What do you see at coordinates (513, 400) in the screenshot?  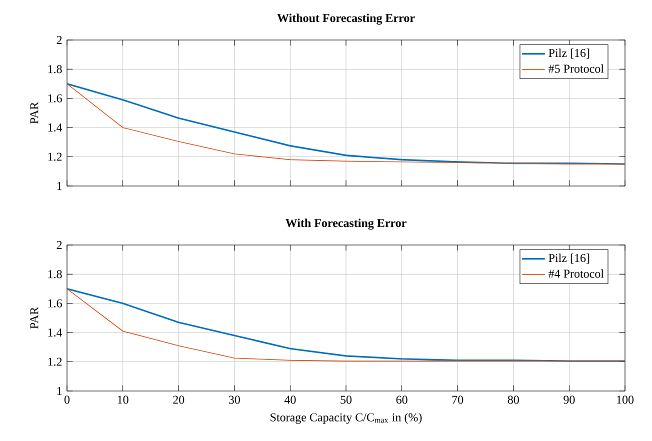 I see `x-tick-label: 80` at bounding box center [513, 400].